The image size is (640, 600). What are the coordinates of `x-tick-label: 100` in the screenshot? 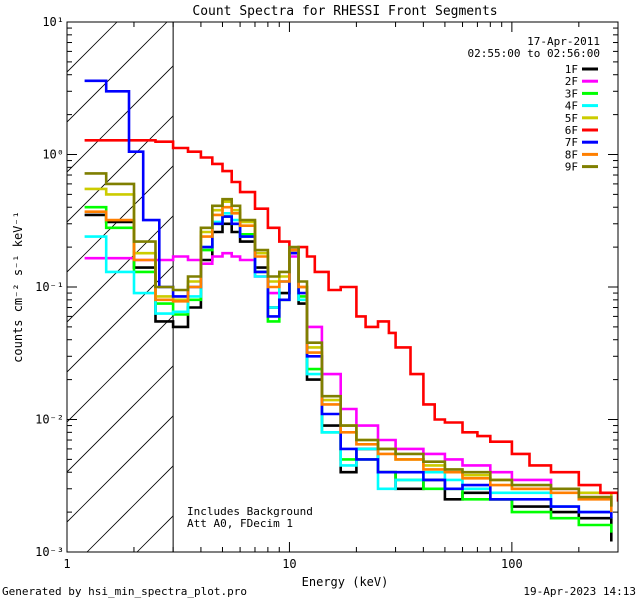 It's located at (512, 564).